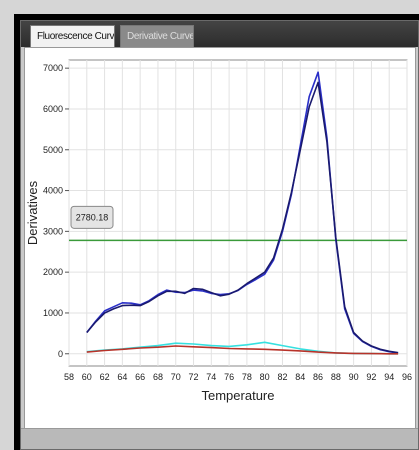  I want to click on x-tick-label: 76, so click(229, 377).